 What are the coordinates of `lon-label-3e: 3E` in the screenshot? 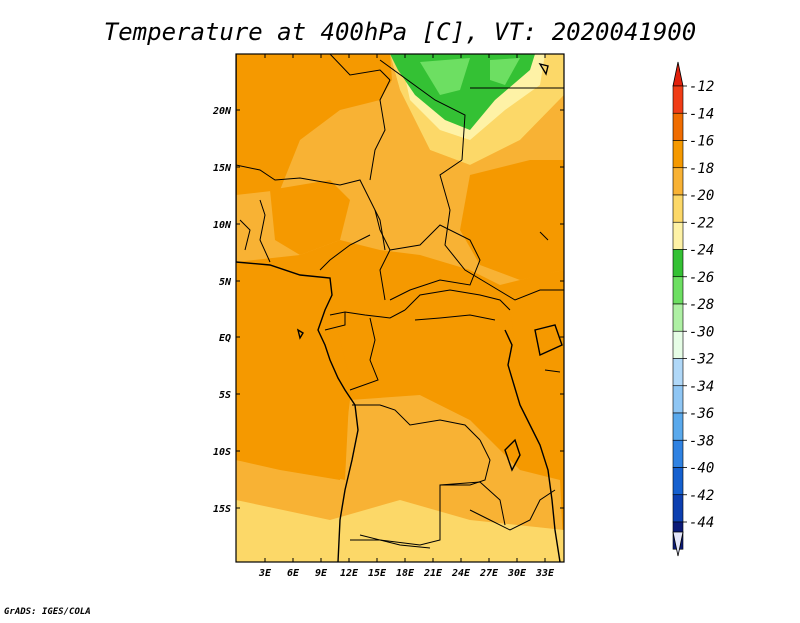 It's located at (265, 573).